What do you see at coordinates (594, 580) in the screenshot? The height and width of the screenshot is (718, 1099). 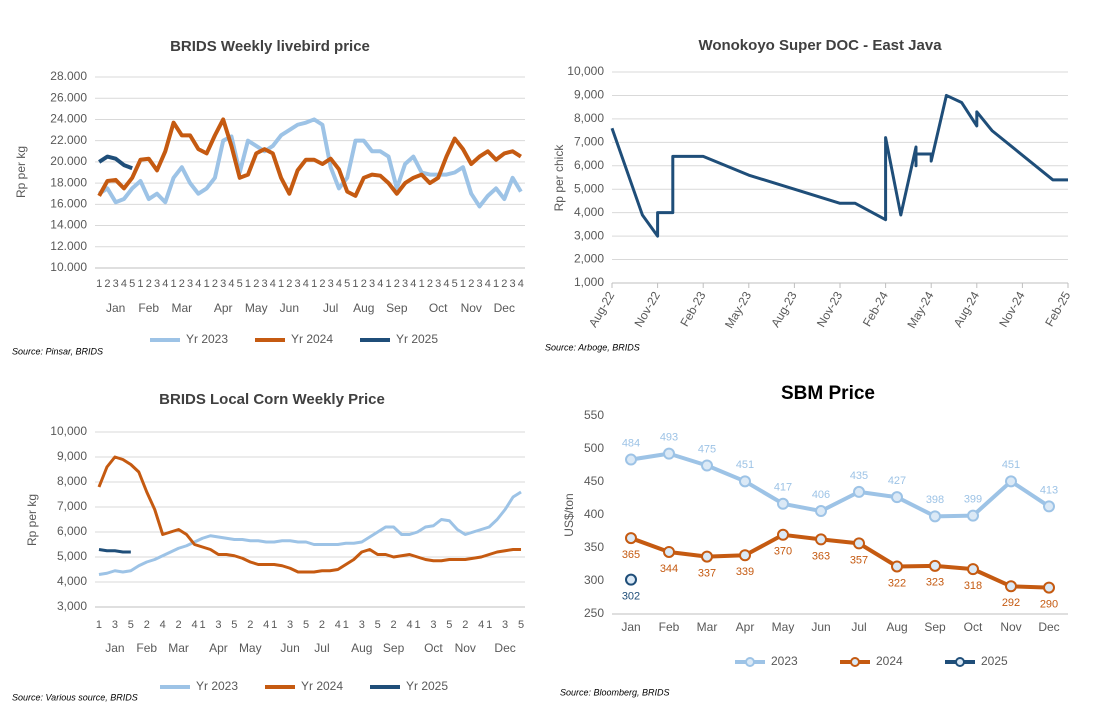 I see `y-tick-label: 300` at bounding box center [594, 580].